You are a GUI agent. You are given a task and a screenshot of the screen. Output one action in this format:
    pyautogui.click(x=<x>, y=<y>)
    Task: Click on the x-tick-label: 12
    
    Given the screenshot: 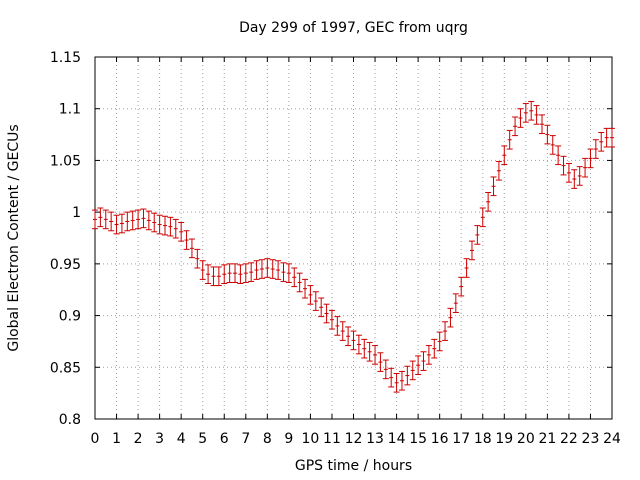 What is the action you would take?
    pyautogui.click(x=354, y=439)
    